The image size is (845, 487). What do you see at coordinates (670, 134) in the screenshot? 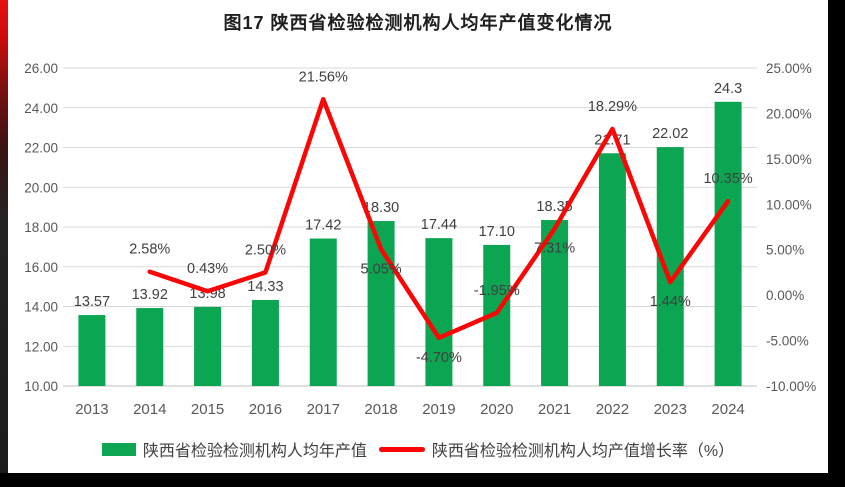
I see `bar-value-label: 22.02` at bounding box center [670, 134].